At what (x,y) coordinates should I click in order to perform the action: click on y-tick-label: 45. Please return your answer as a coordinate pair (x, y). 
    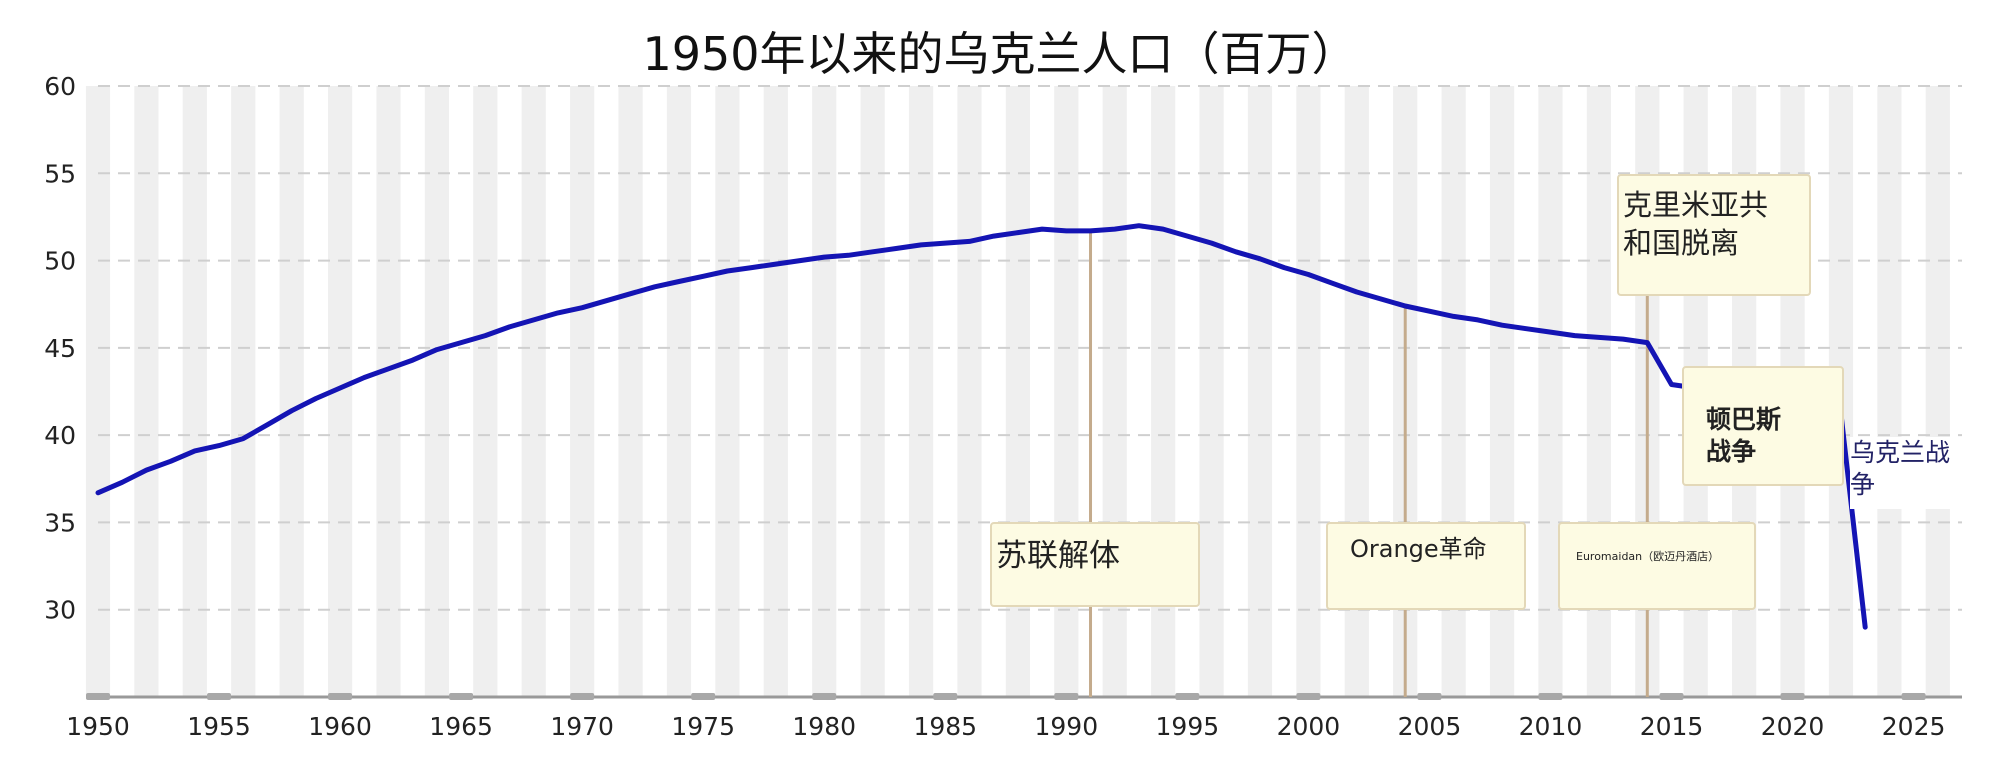
    Looking at the image, I should click on (60, 348).